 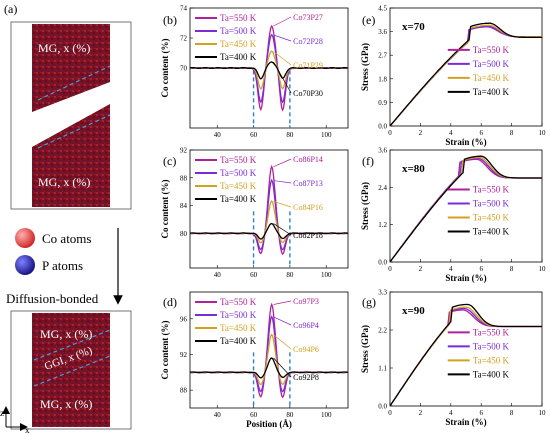 What do you see at coordinates (184, 391) in the screenshot?
I see `y-tick-label: 88` at bounding box center [184, 391].